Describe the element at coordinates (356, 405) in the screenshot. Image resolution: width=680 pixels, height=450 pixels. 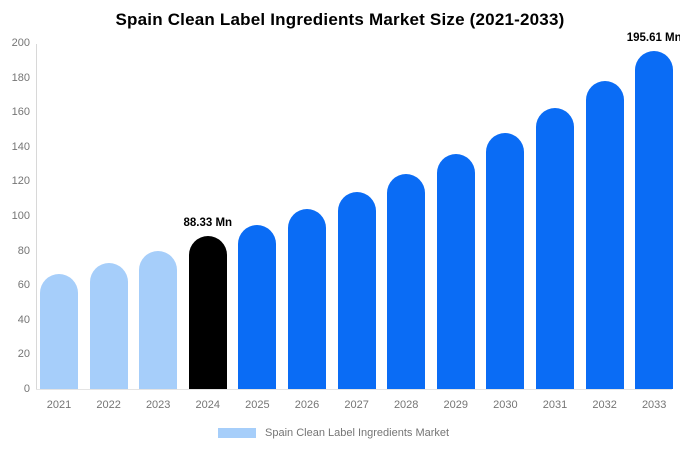
I see `x-tick-label-2027: 2027` at that location.